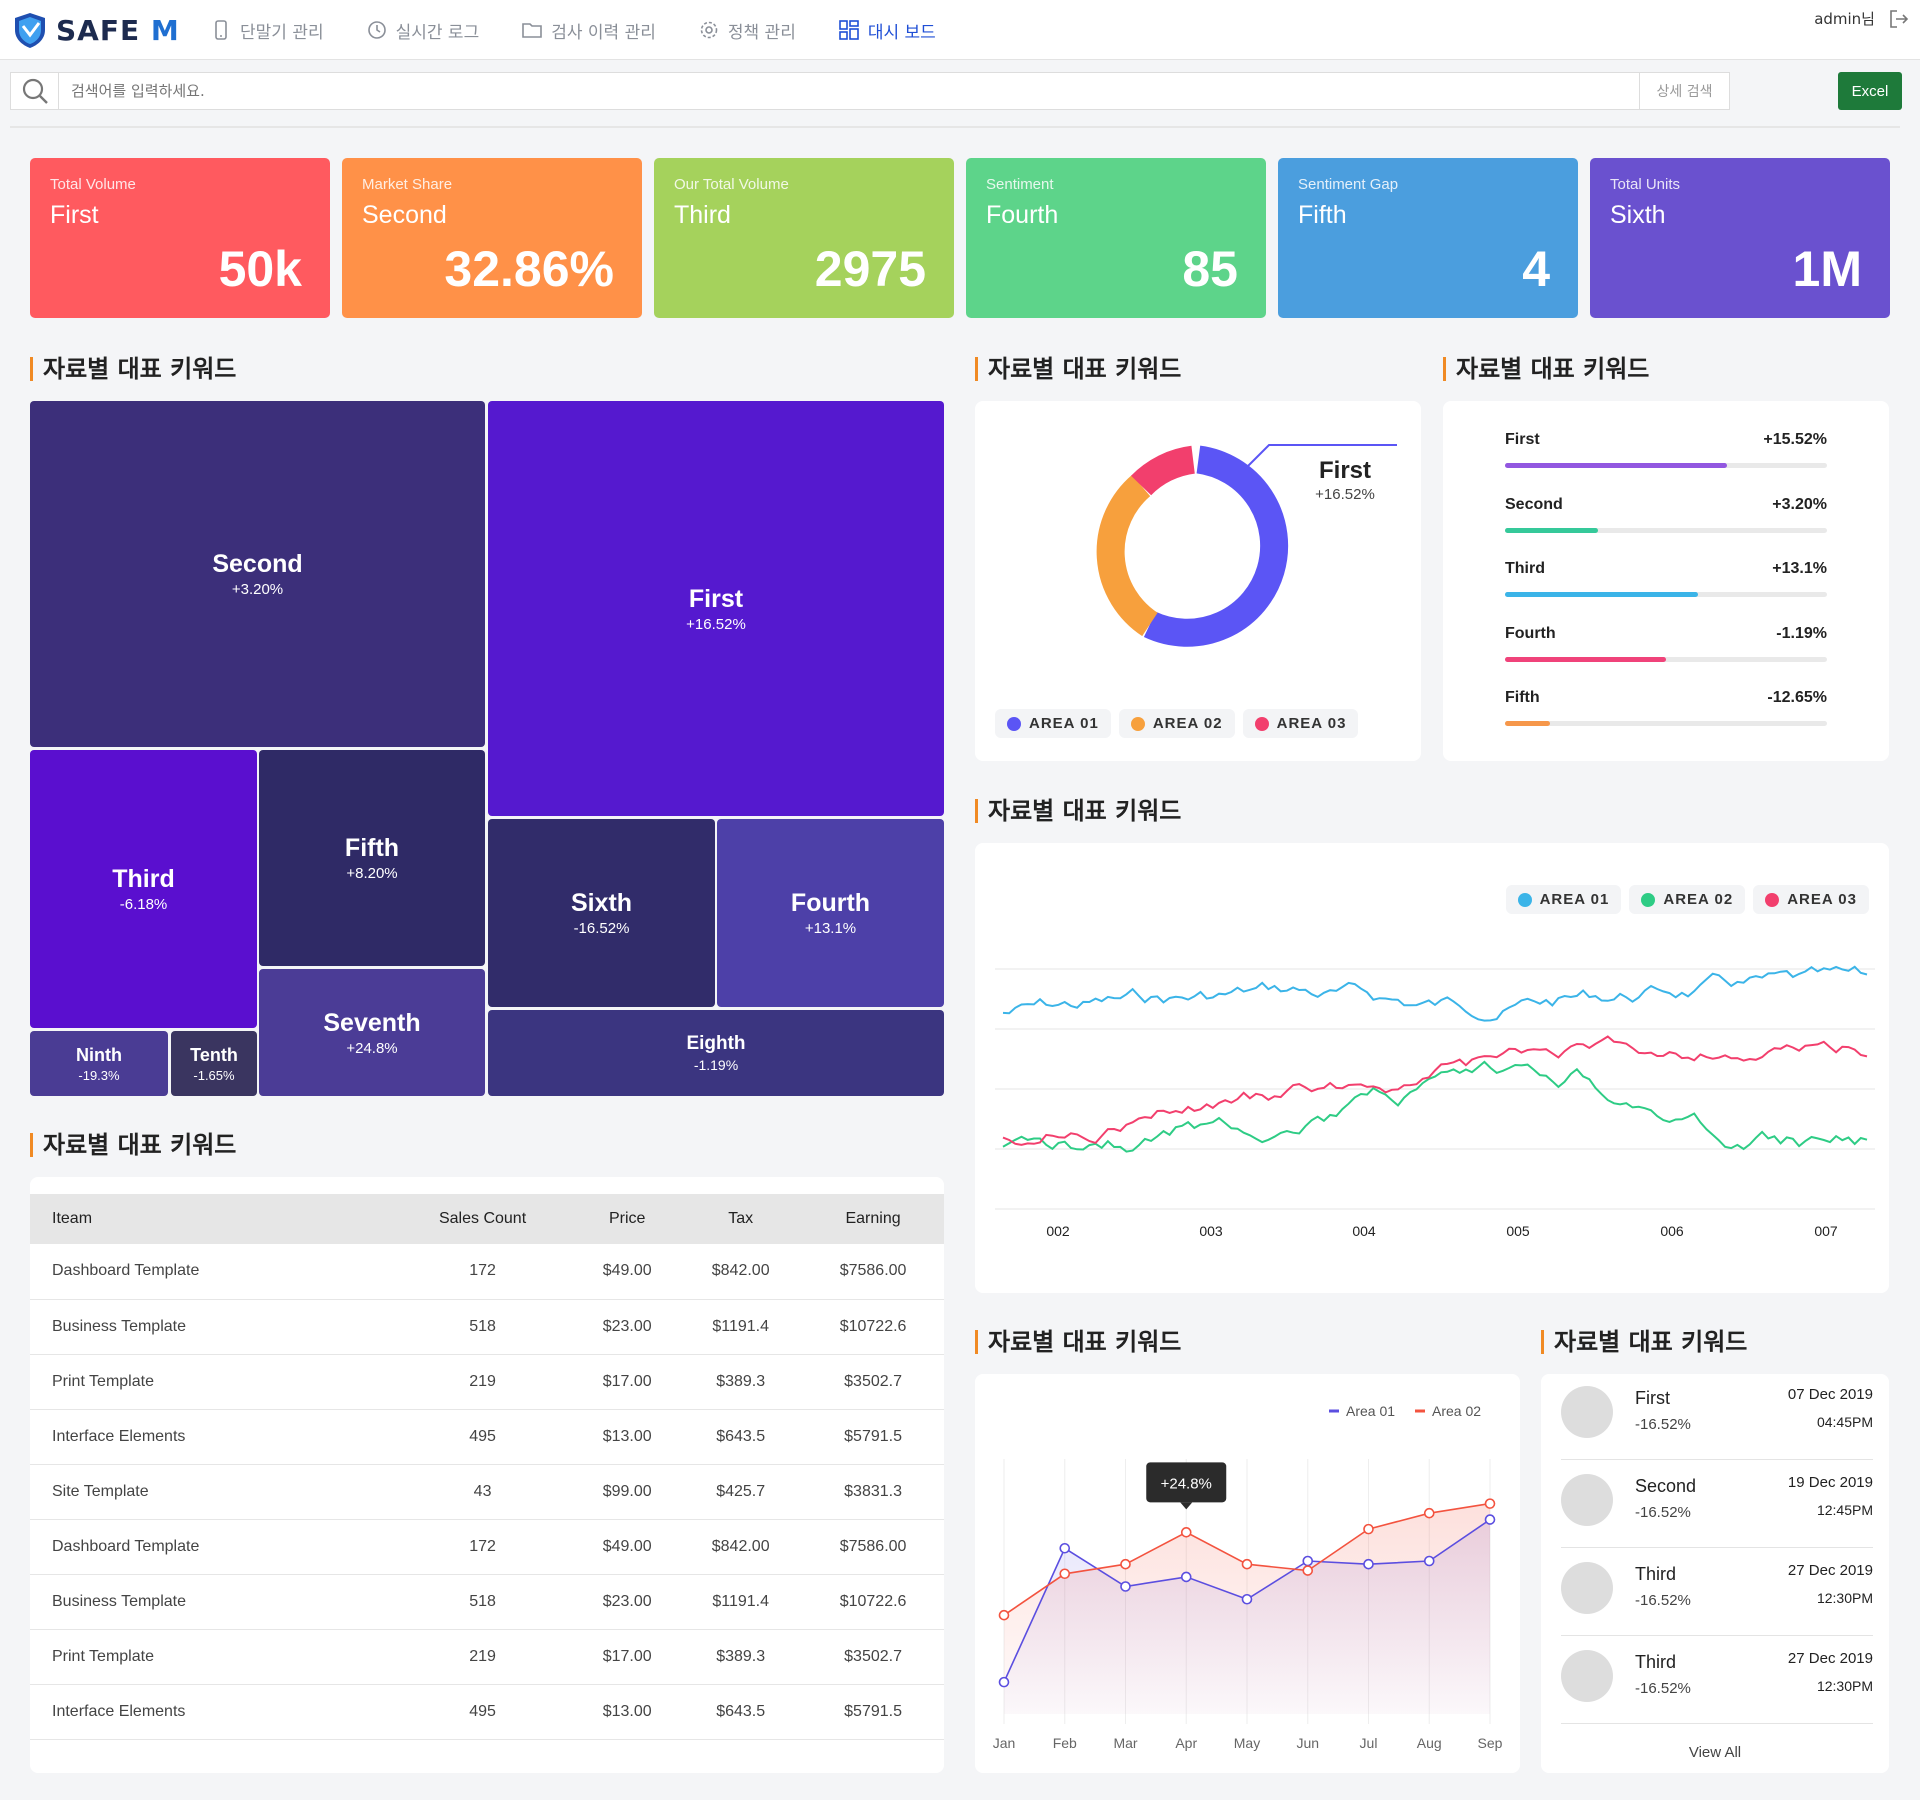 This screenshot has width=1920, height=1800. Describe the element at coordinates (716, 1053) in the screenshot. I see `treemap-cell: Eighth -1.19%` at that location.